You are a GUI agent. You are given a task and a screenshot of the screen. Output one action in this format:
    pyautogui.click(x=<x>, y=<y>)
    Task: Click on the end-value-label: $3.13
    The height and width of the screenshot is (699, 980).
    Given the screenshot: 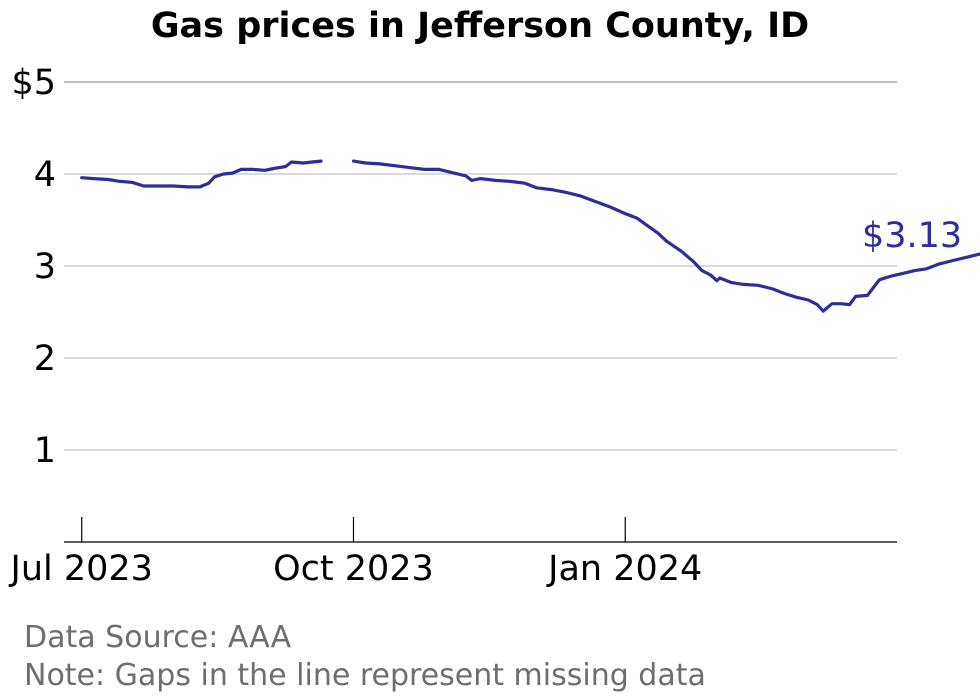 What is the action you would take?
    pyautogui.click(x=912, y=236)
    